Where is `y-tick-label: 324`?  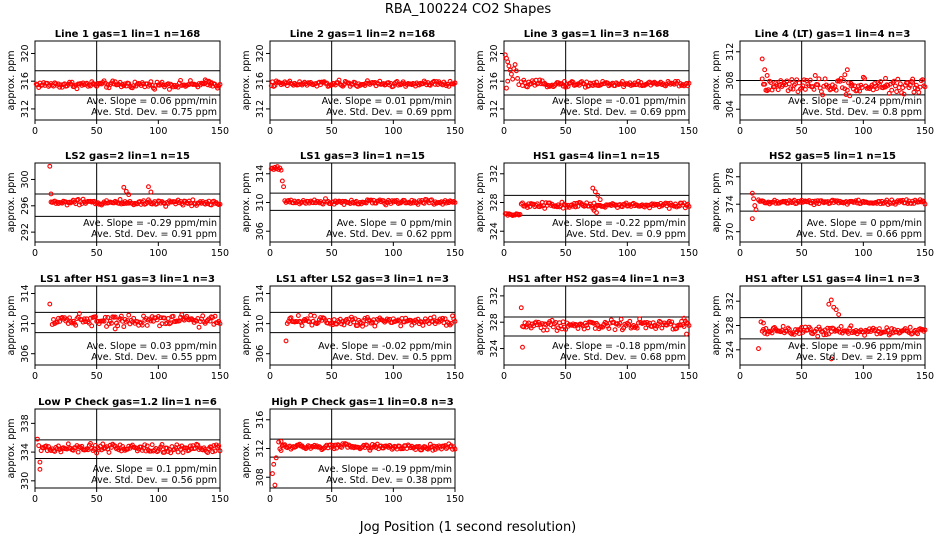 y-tick-label: 324 is located at coordinates (494, 348).